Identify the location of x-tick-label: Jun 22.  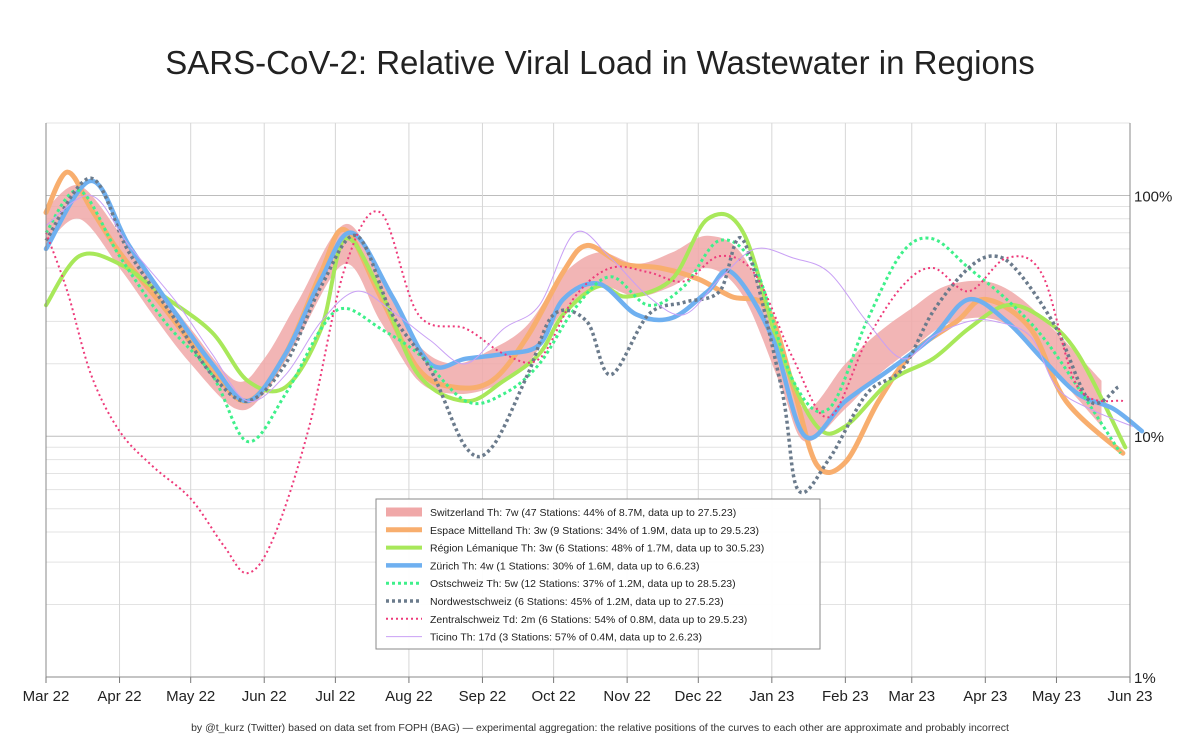
(264, 696).